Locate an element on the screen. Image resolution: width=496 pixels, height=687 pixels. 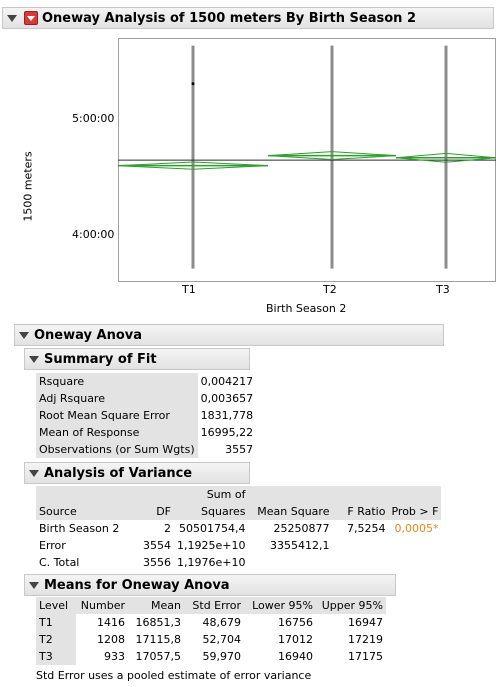
ss-cell: 1,1925e+10 is located at coordinates (211, 545).